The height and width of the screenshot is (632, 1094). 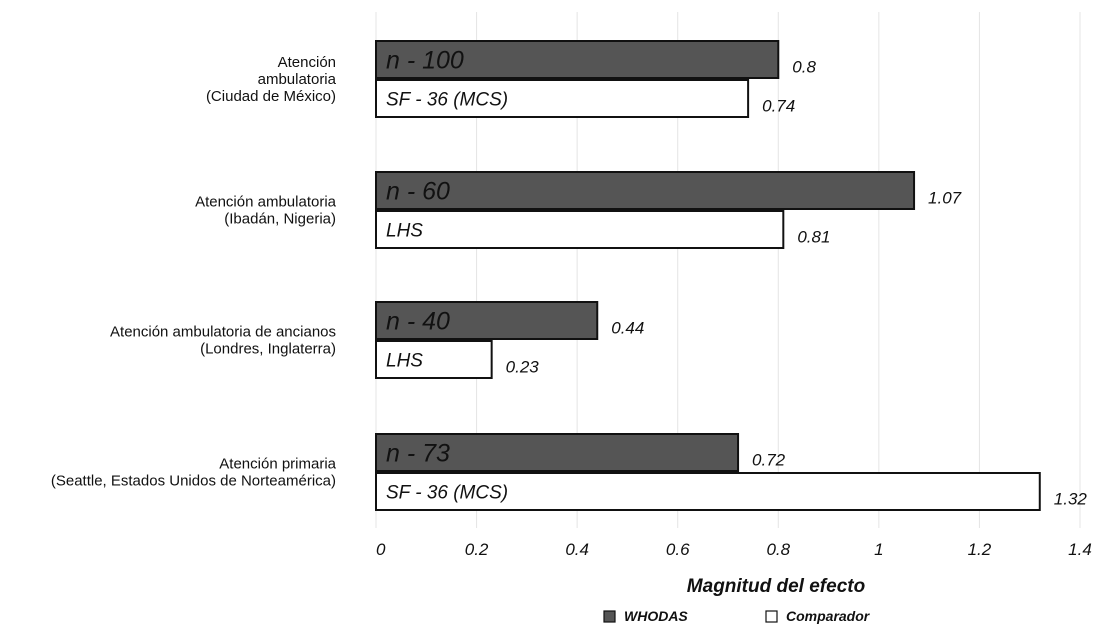 What do you see at coordinates (1071, 499) in the screenshot?
I see `data-label: 1.32` at bounding box center [1071, 499].